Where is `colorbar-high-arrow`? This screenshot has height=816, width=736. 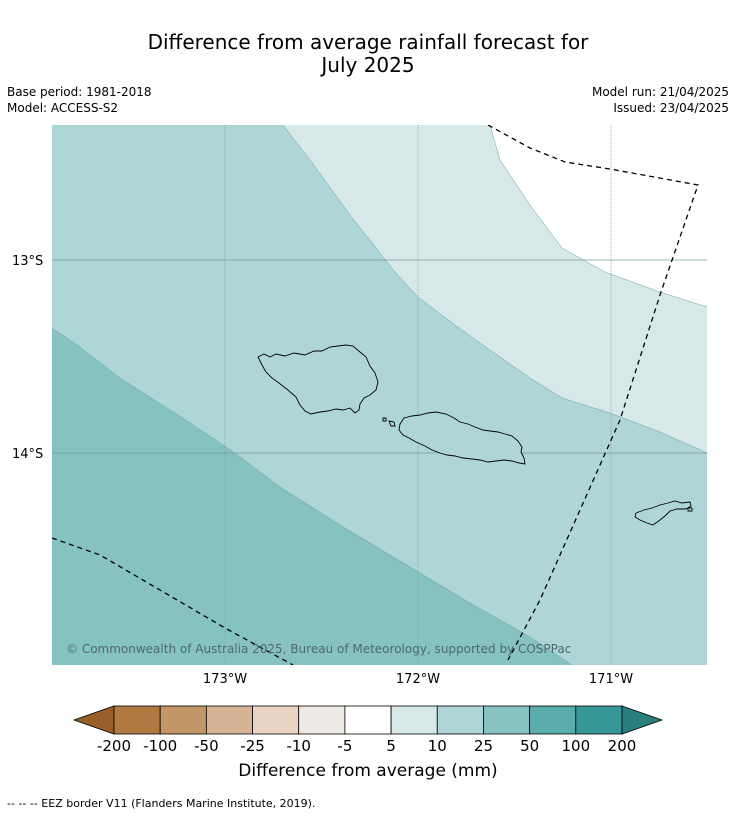 colorbar-high-arrow is located at coordinates (642, 720).